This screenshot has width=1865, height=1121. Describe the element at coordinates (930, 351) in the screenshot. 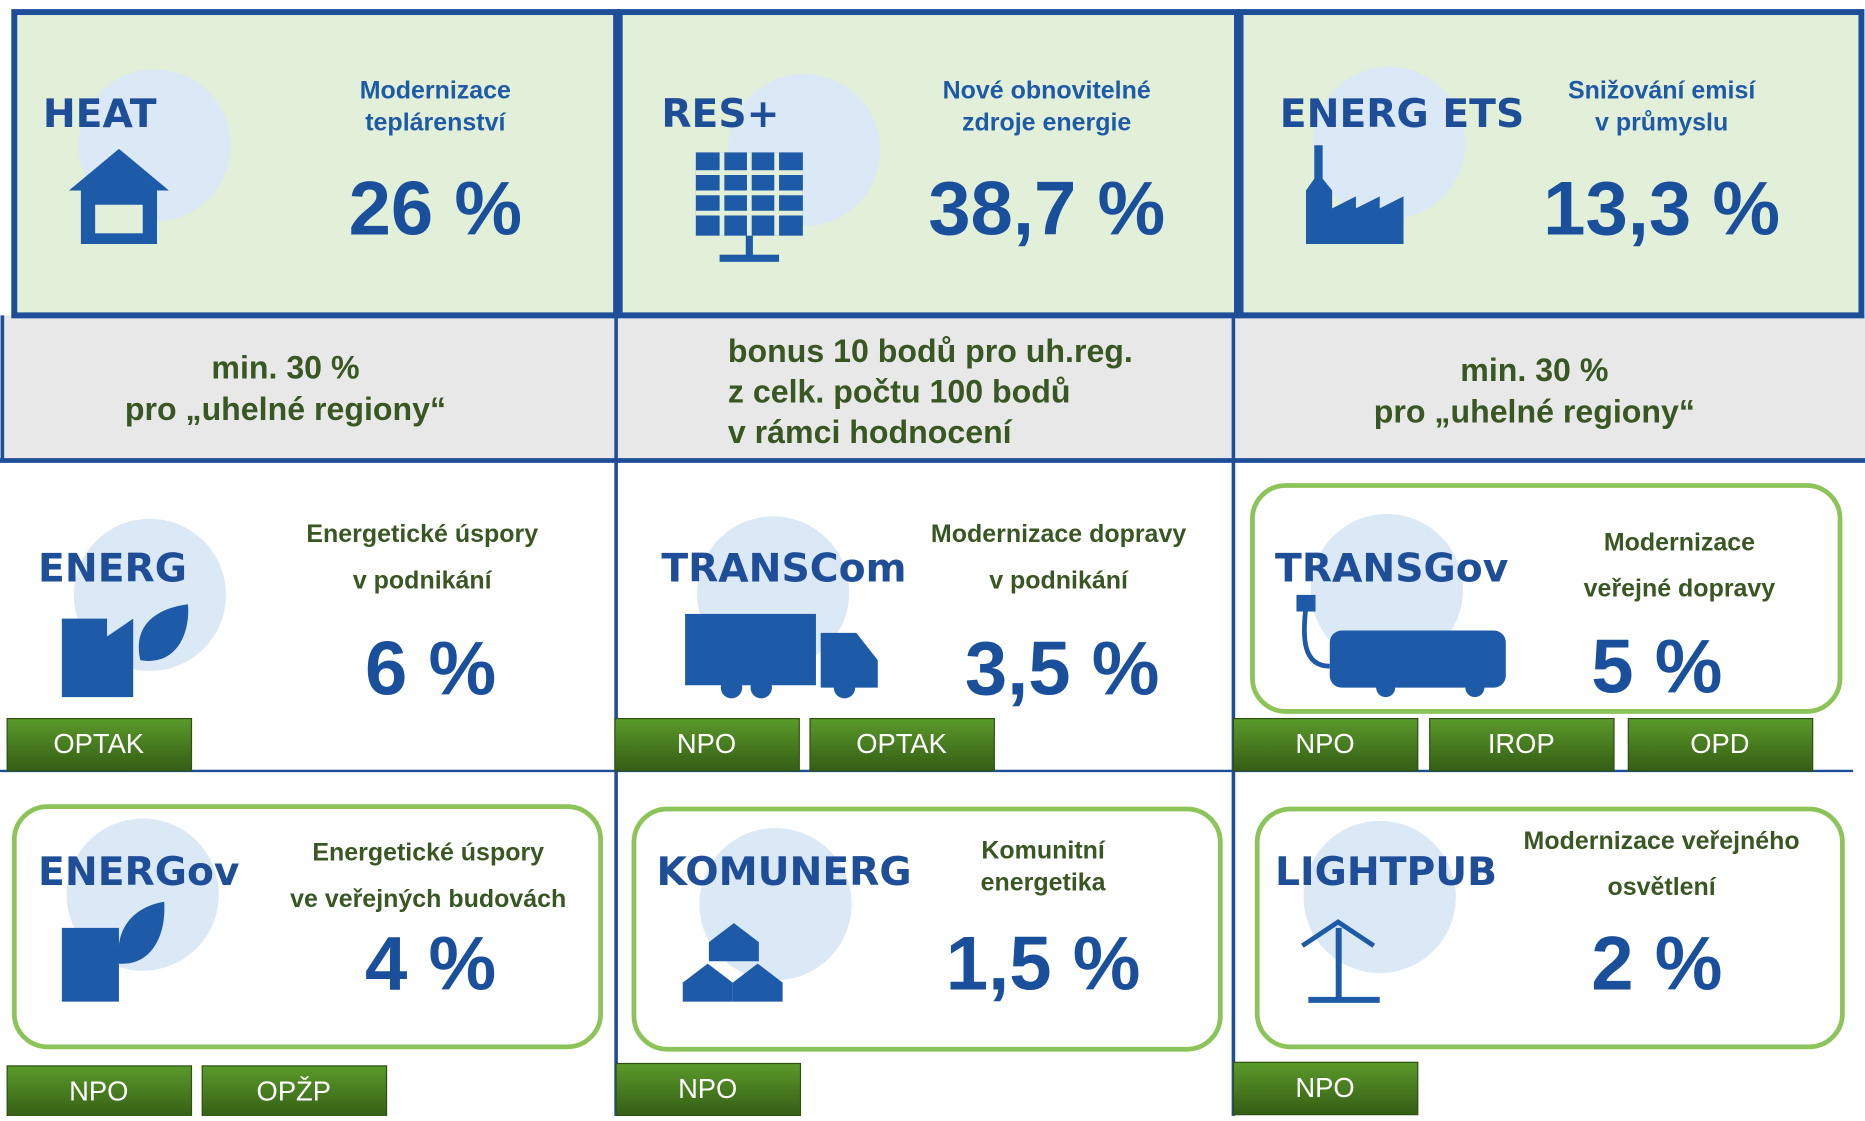

I see `panel-note: bonus 10 bodů pro uh.reg.` at that location.